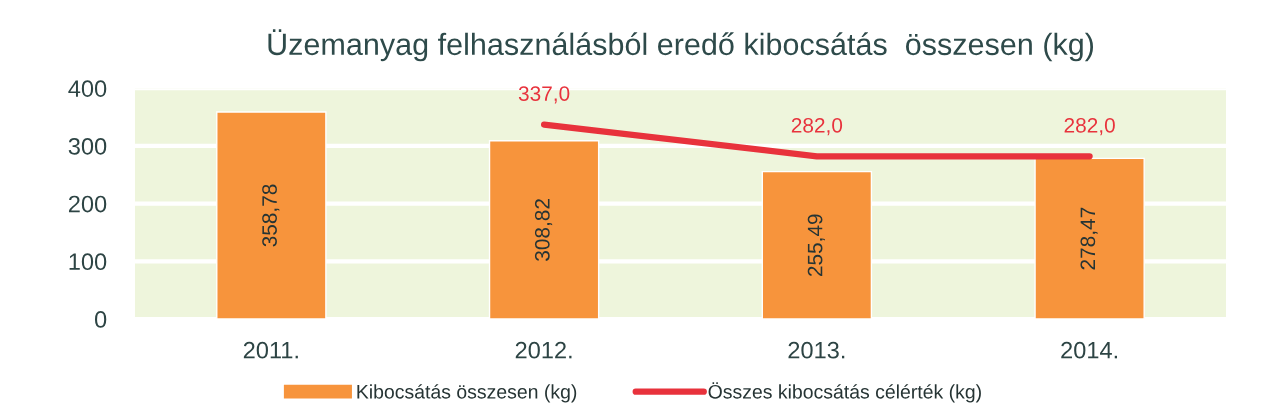 The image size is (1266, 420). Describe the element at coordinates (543, 350) in the screenshot. I see `x-tick-label: 2012.` at that location.